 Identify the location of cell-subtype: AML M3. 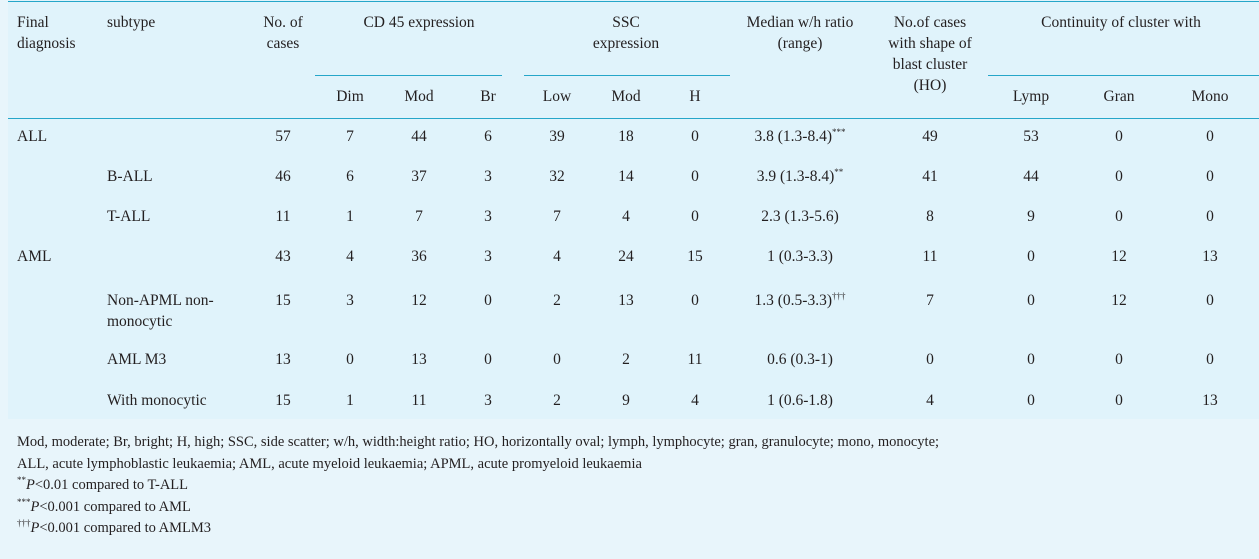
(137, 359).